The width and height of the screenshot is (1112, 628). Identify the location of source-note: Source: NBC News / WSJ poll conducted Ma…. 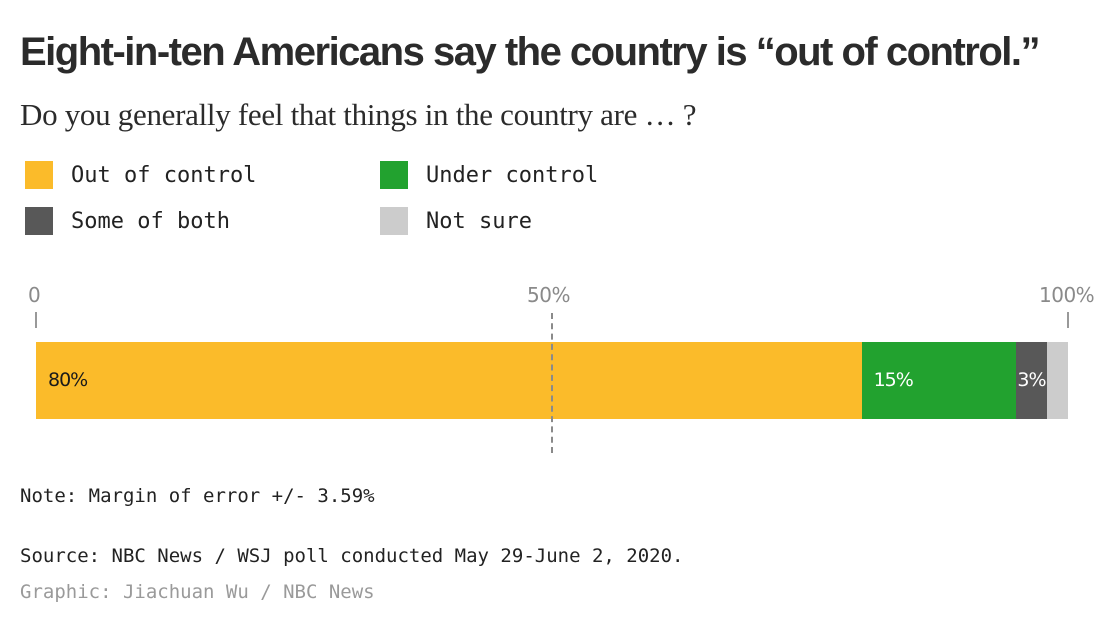
(352, 556).